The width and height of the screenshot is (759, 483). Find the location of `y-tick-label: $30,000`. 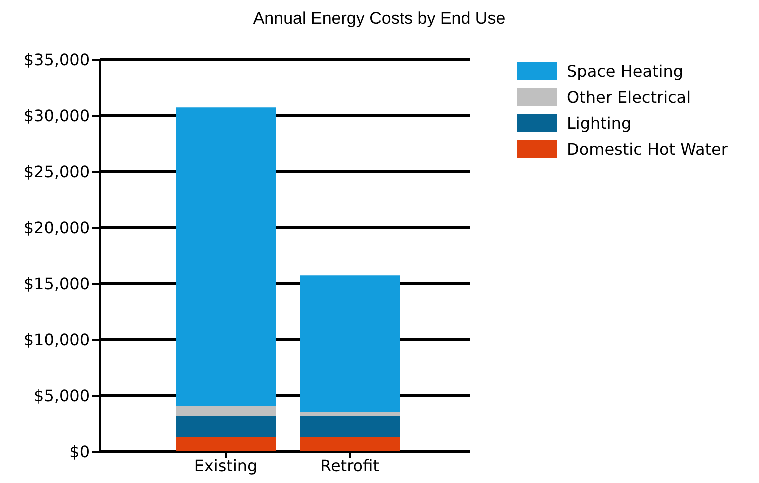

y-tick-label: $30,000 is located at coordinates (57, 116).